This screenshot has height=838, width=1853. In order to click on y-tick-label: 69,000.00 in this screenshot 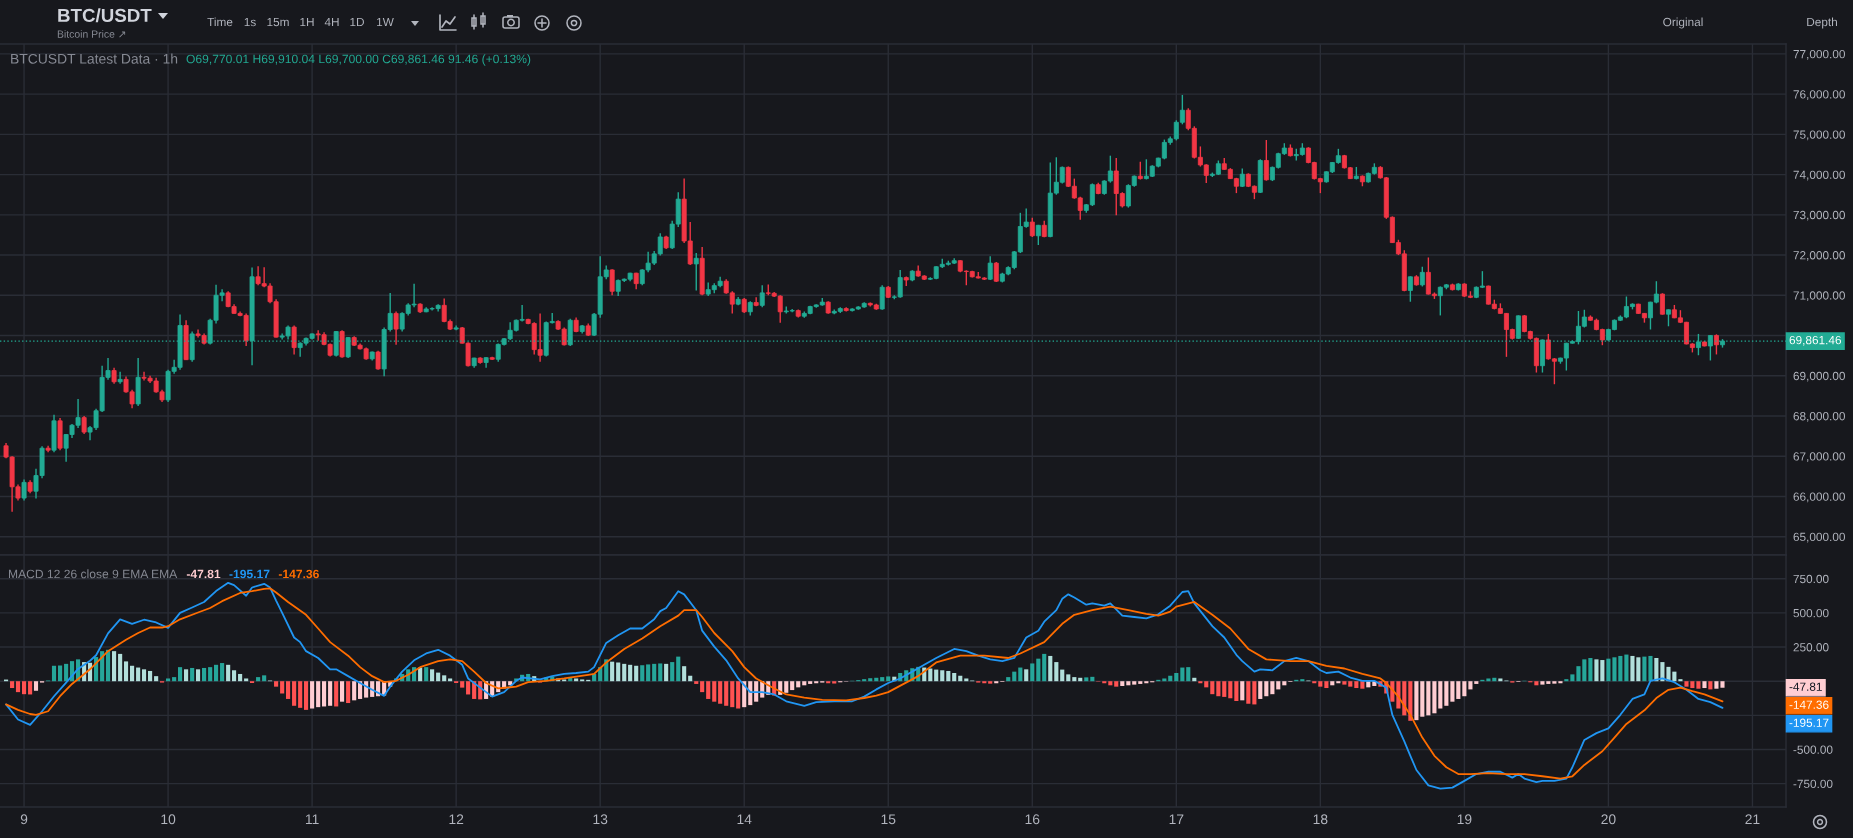, I will do `click(1819, 376)`.